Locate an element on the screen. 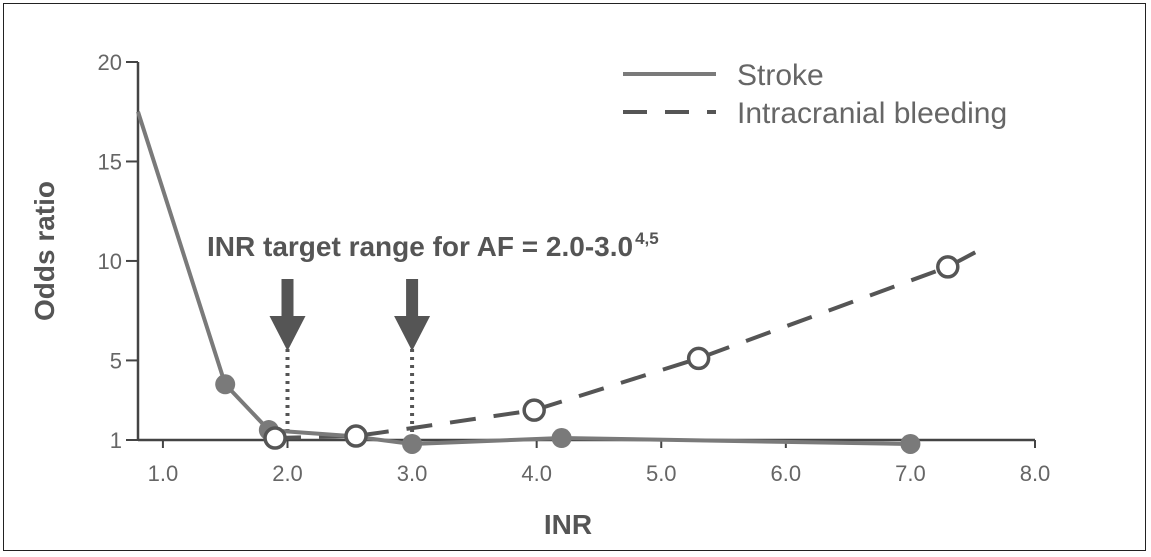  x-tick-label: 4.0 is located at coordinates (536, 473).